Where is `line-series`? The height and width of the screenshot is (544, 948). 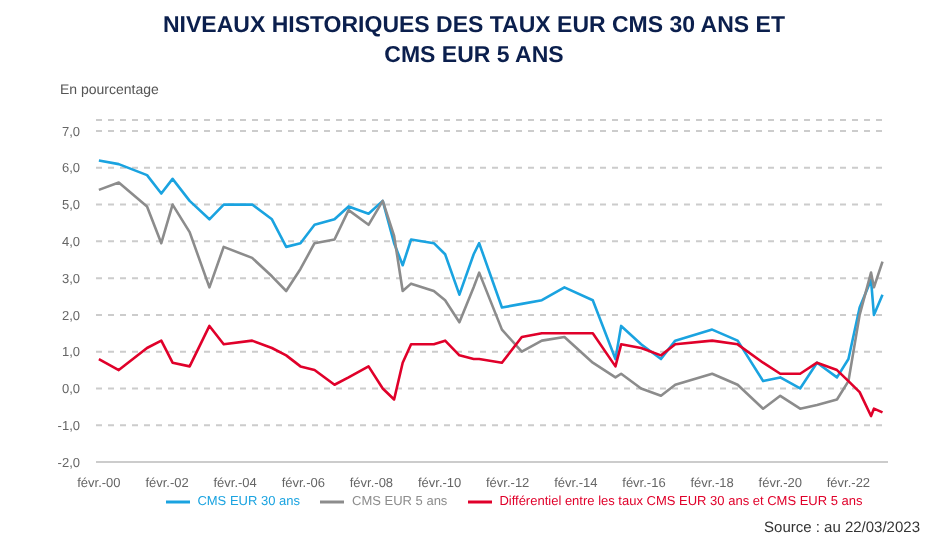
line-series is located at coordinates (490, 371).